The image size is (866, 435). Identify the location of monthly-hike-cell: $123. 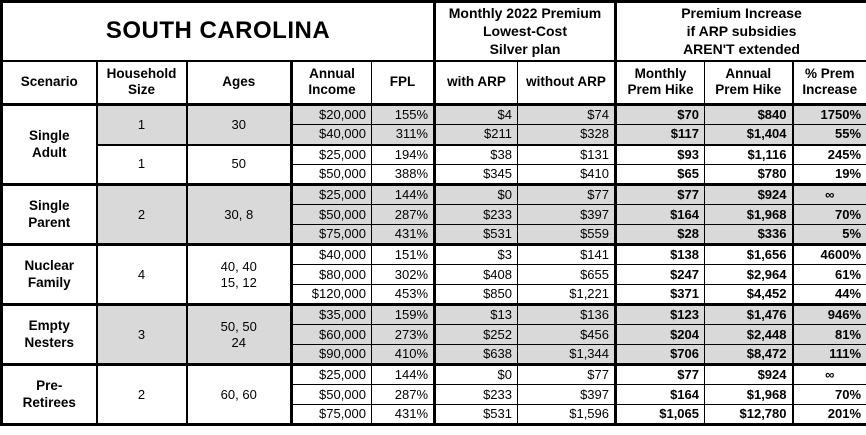
(659, 314).